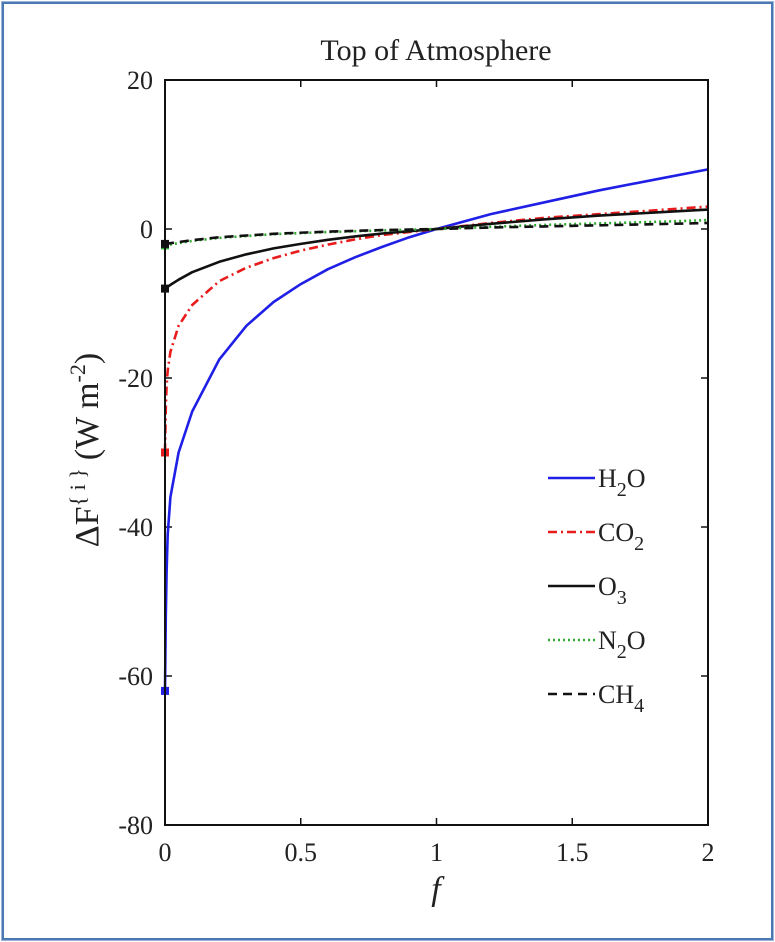  I want to click on y-axis-label-units-close: ), so click(87, 358).